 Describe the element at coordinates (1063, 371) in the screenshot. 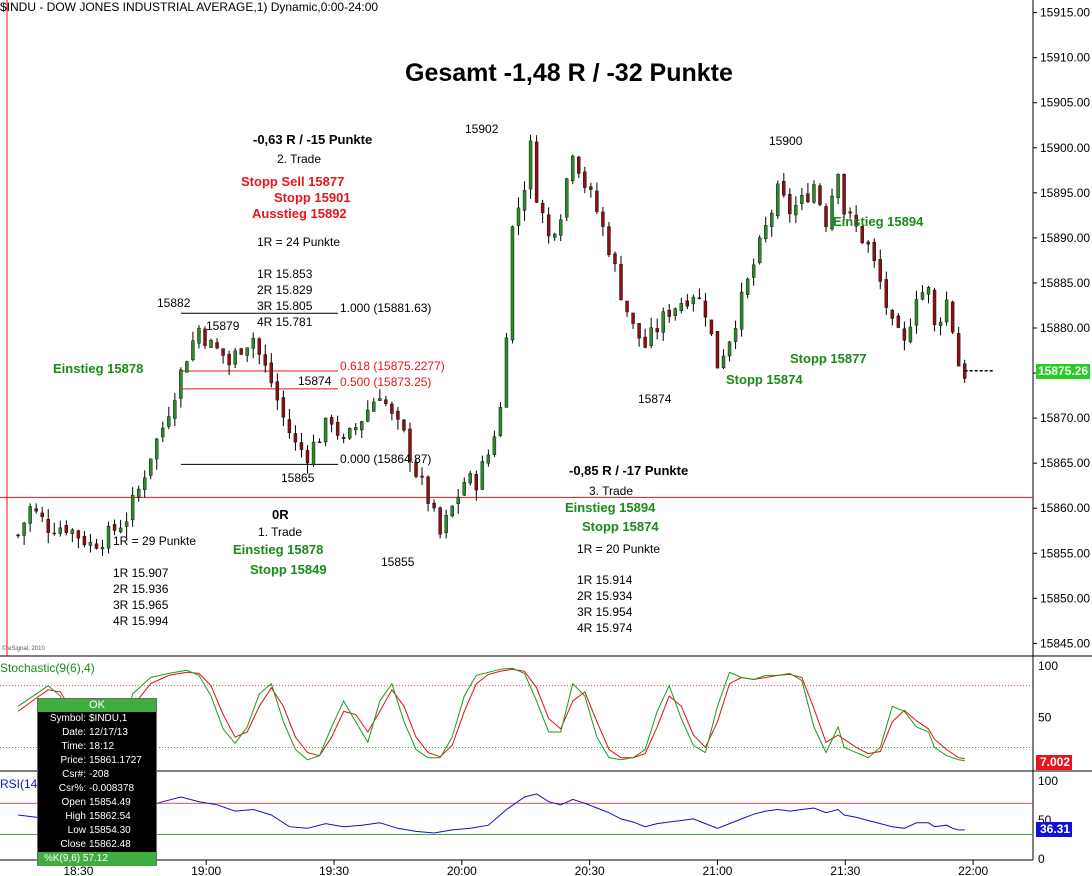

I see `last-price-badge: 15875.26` at that location.